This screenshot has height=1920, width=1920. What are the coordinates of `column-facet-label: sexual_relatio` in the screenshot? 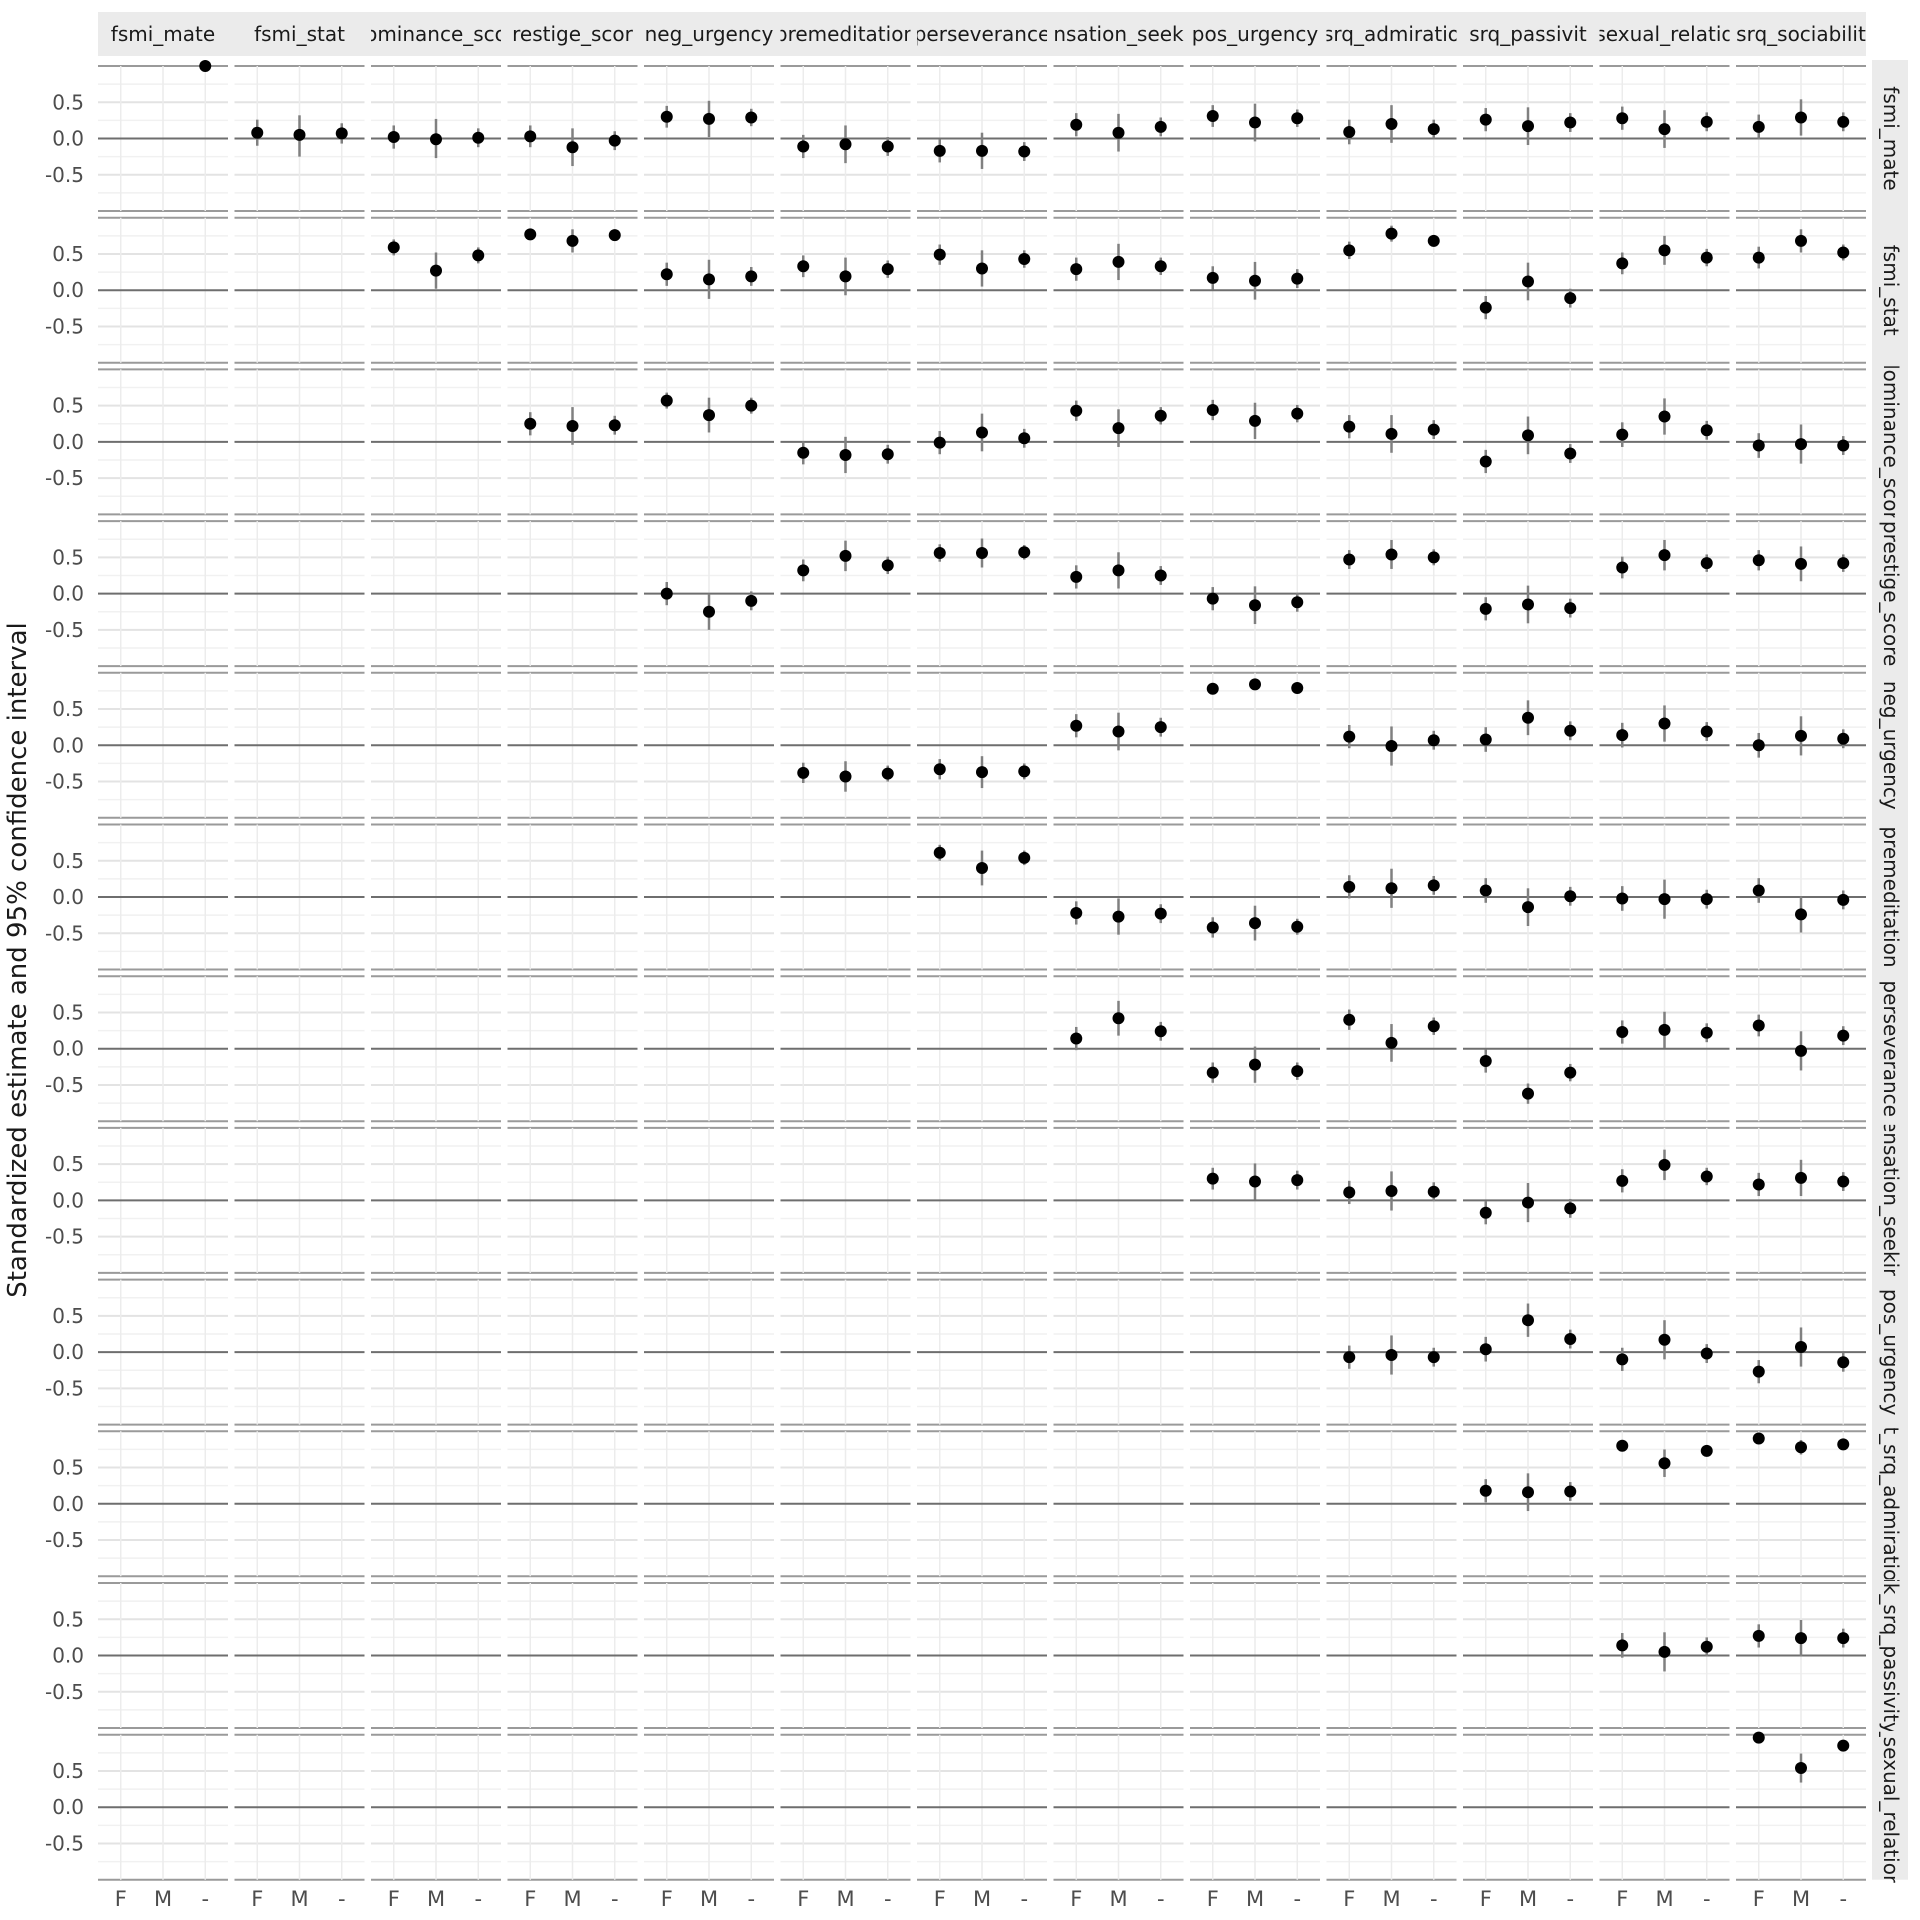 It's located at (1664, 34).